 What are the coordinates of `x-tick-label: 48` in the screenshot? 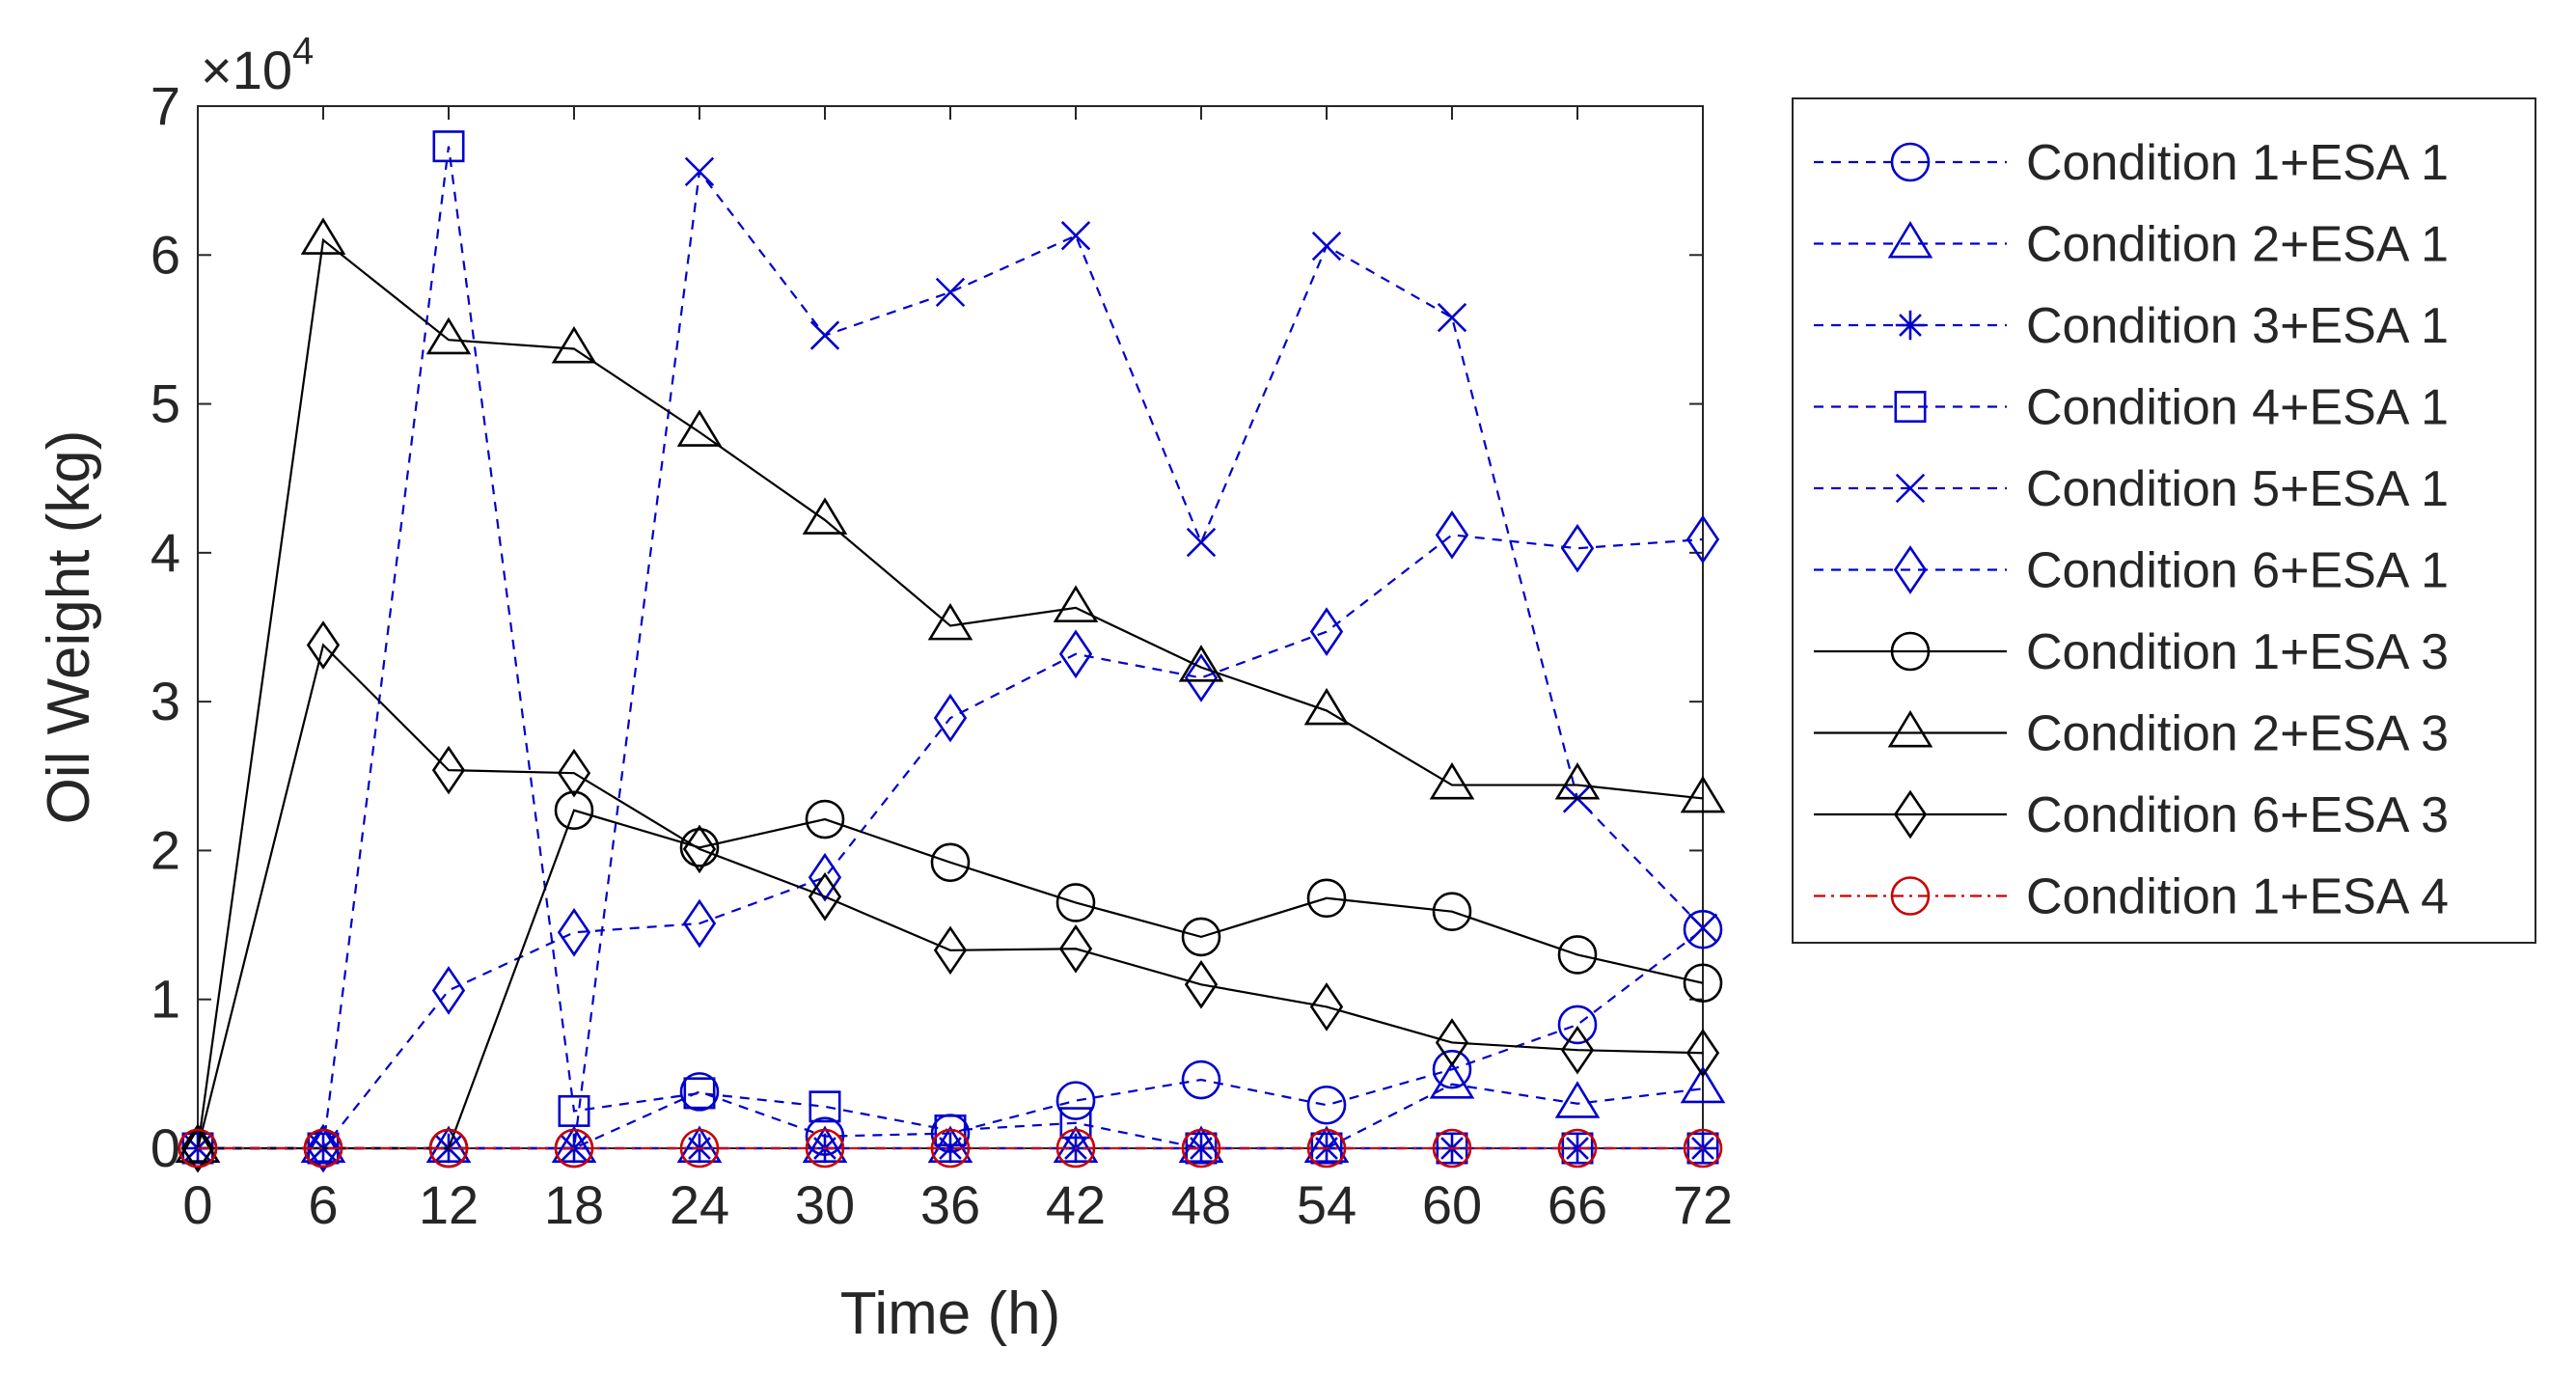 It's located at (1201, 1204).